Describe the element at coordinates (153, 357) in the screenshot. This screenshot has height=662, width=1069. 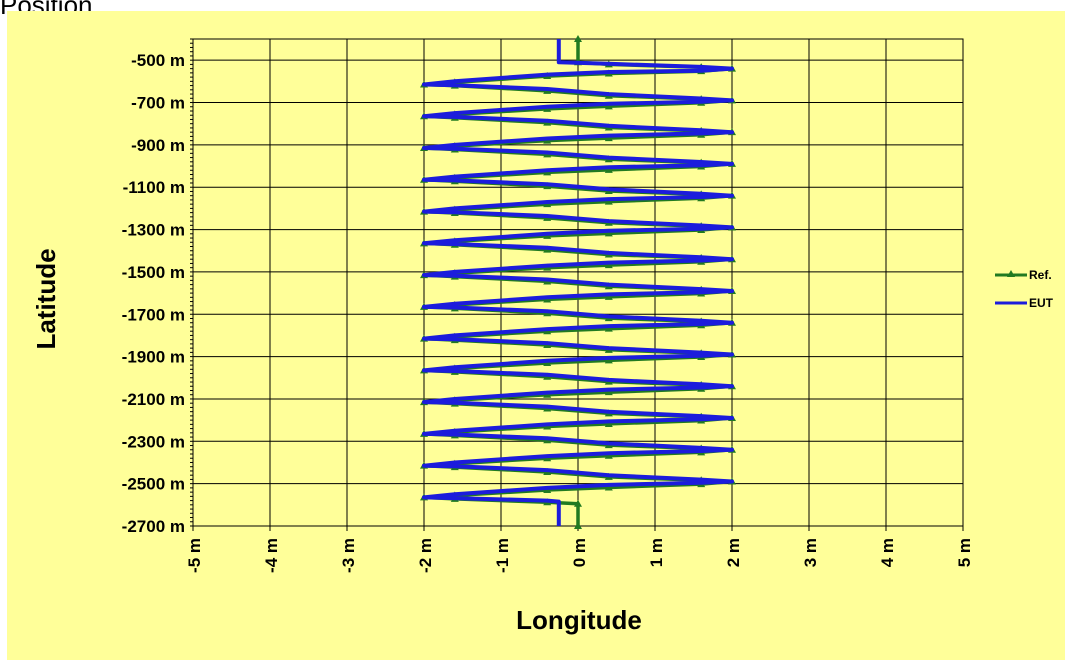
I see `y-tick-label: -1900 m` at that location.